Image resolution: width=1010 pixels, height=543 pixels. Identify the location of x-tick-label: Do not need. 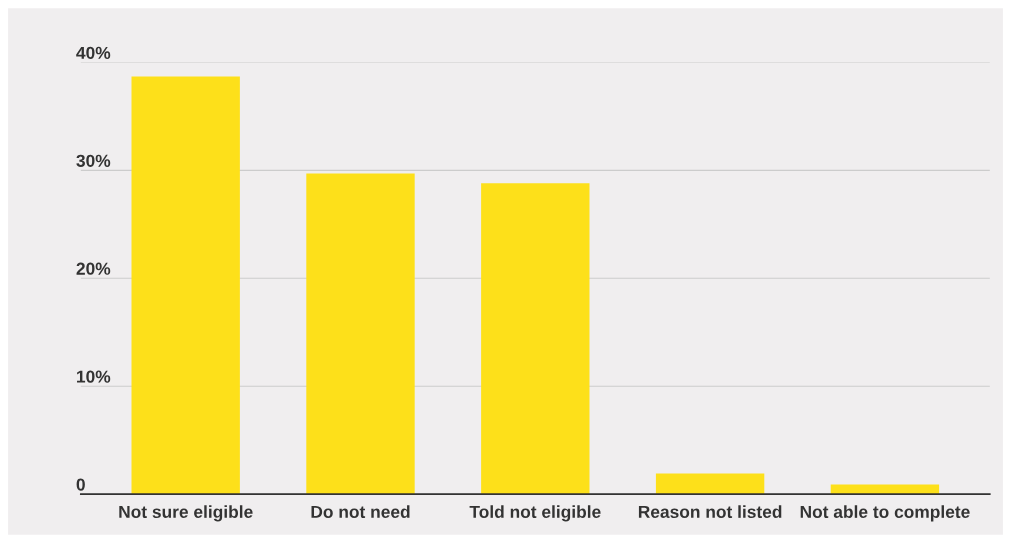
(360, 511).